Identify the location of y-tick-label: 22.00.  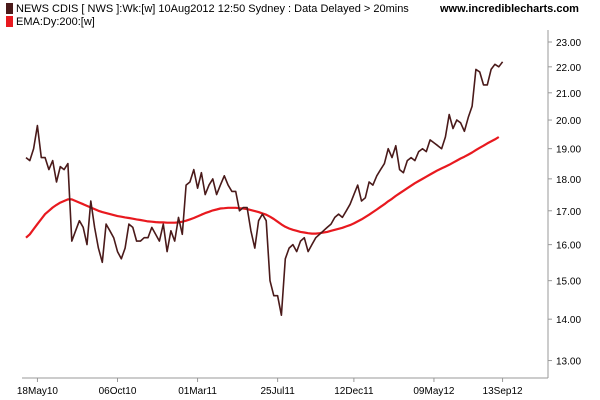
(568, 68).